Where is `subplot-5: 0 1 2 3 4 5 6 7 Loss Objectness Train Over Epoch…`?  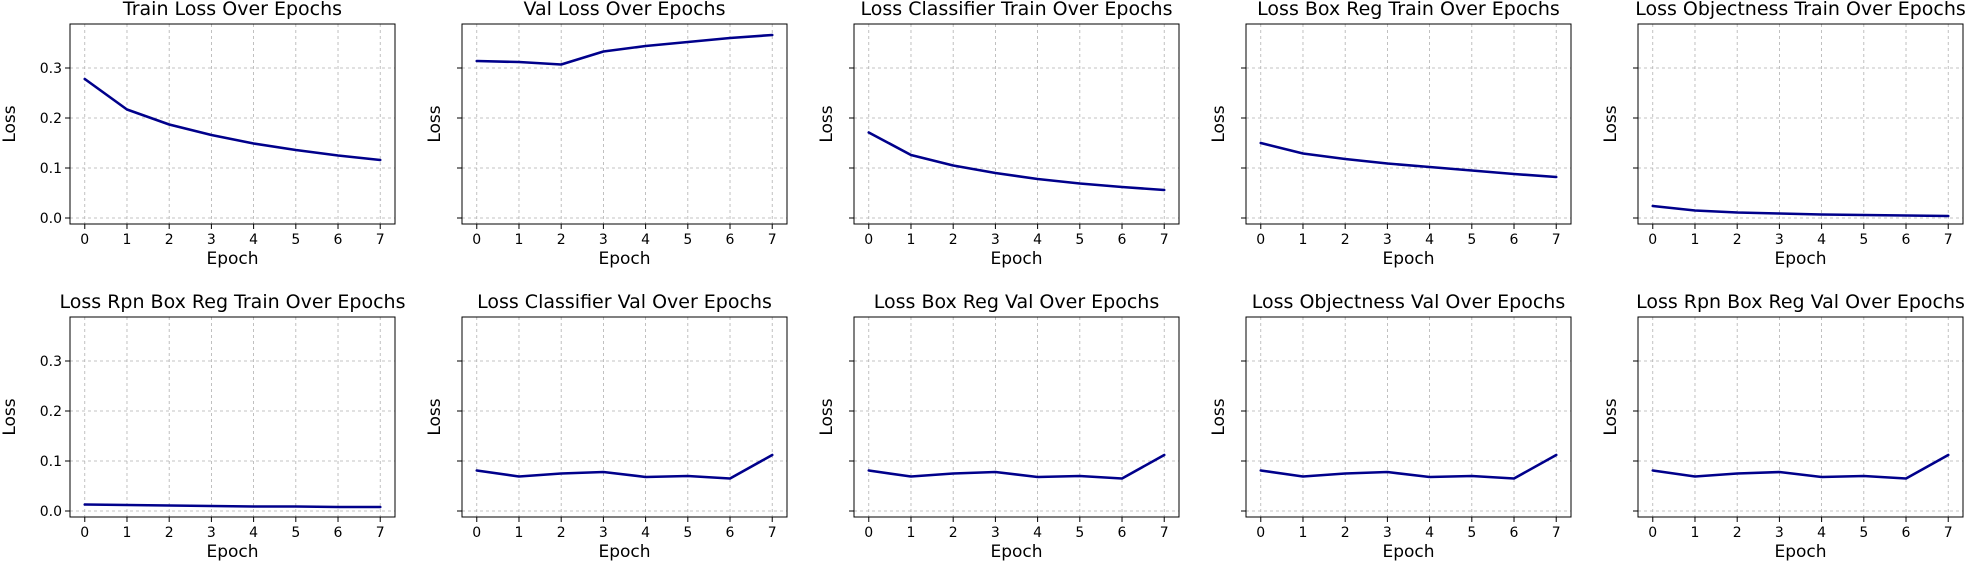
subplot-5: 0 1 2 3 4 5 6 7 Loss Objectness Train Over Epoch… is located at coordinates (1783, 134).